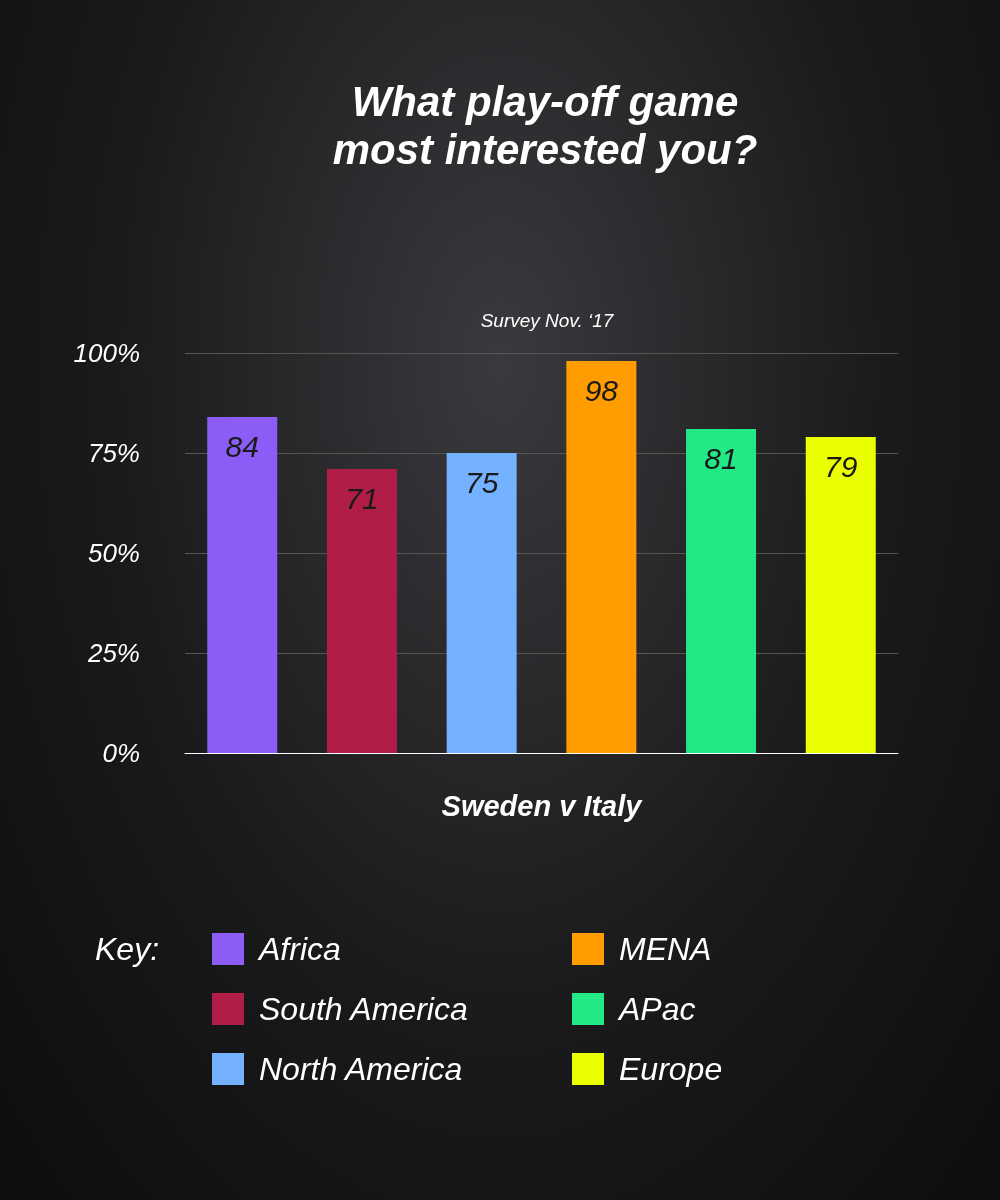 The width and height of the screenshot is (1000, 1200). I want to click on data-label: 75, so click(481, 482).